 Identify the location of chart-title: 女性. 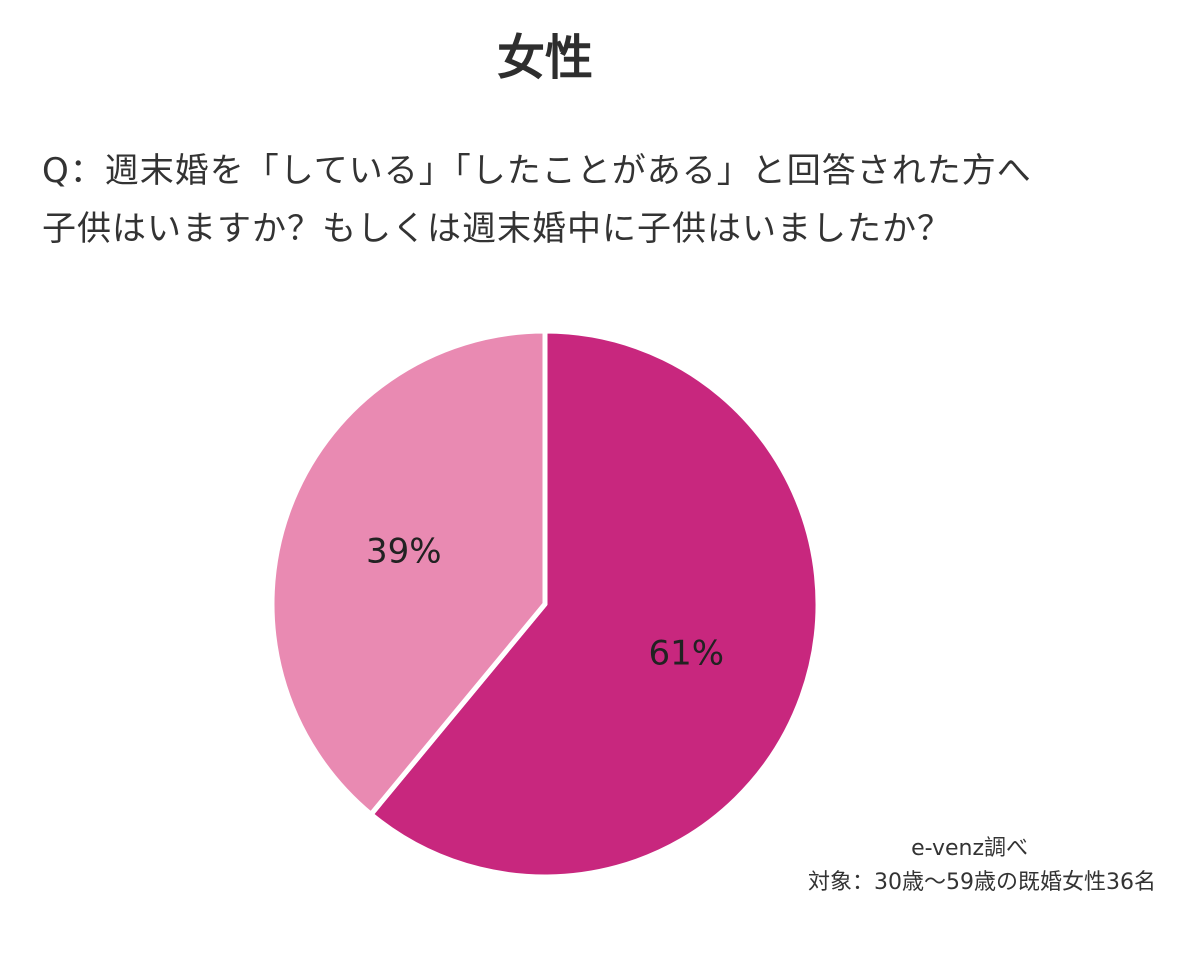
(544, 58).